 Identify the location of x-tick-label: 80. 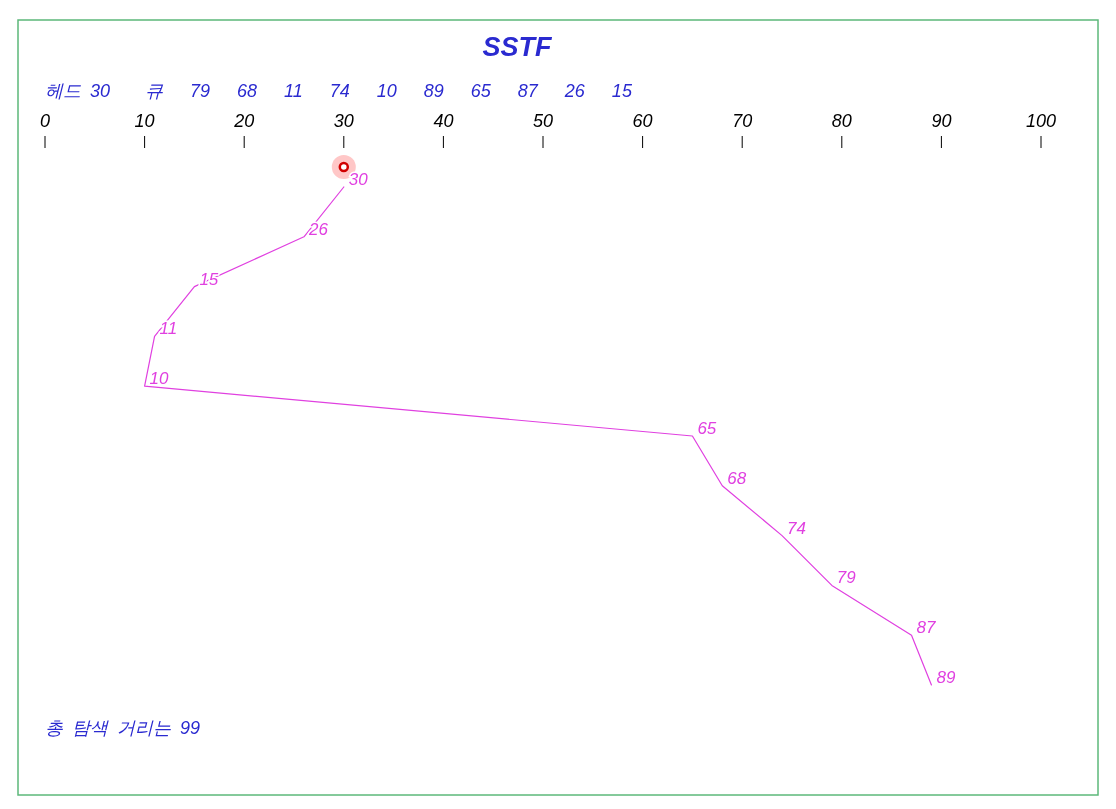
(841, 121).